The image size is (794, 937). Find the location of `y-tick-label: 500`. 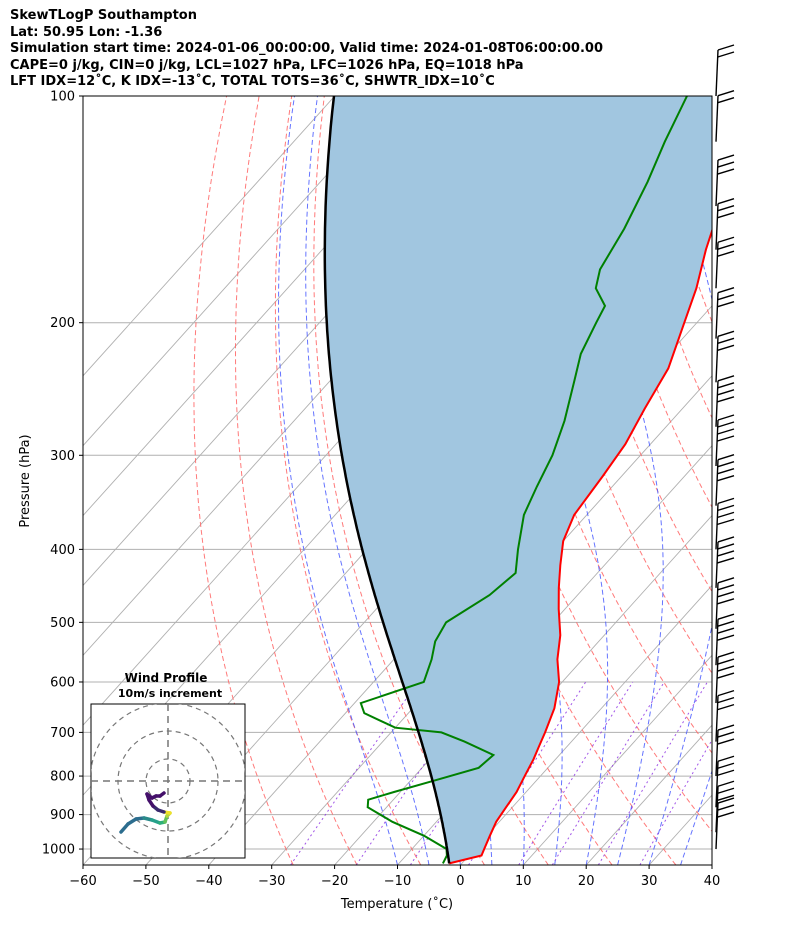

y-tick-label: 500 is located at coordinates (62, 623).